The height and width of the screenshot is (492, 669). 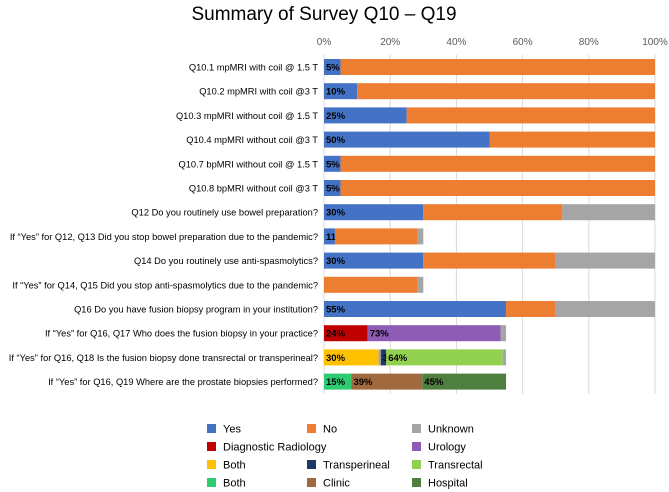 I want to click on x-tick-label: 60%, so click(x=523, y=42).